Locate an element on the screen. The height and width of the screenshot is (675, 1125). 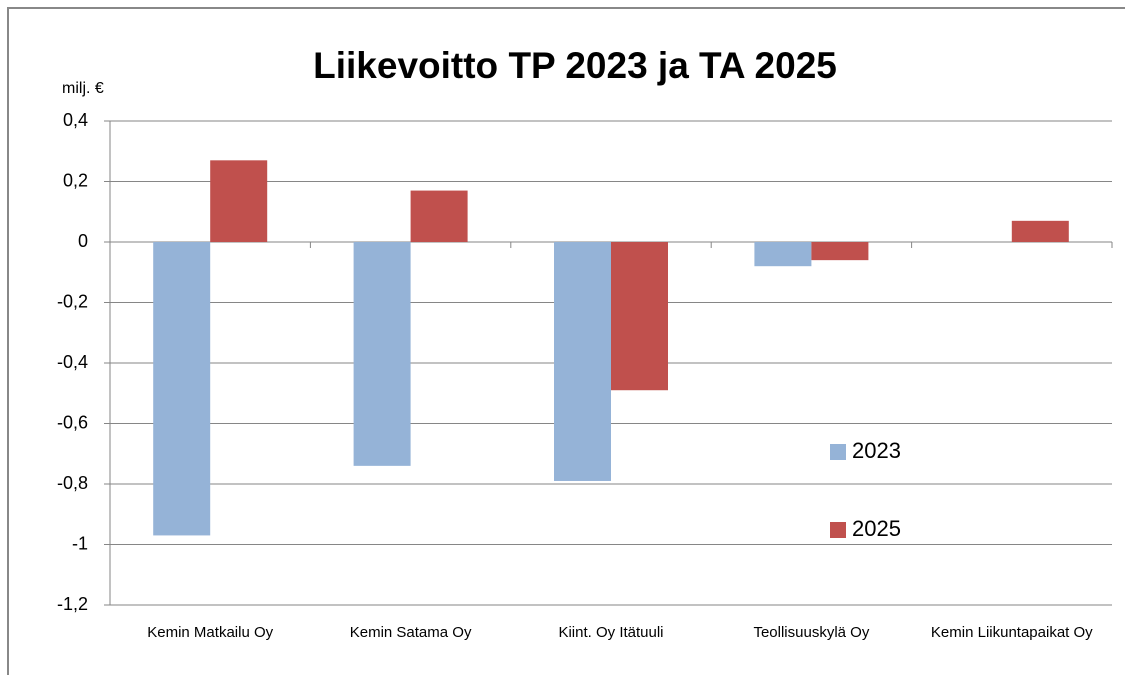
y-axis-label: milj. € is located at coordinates (83, 88).